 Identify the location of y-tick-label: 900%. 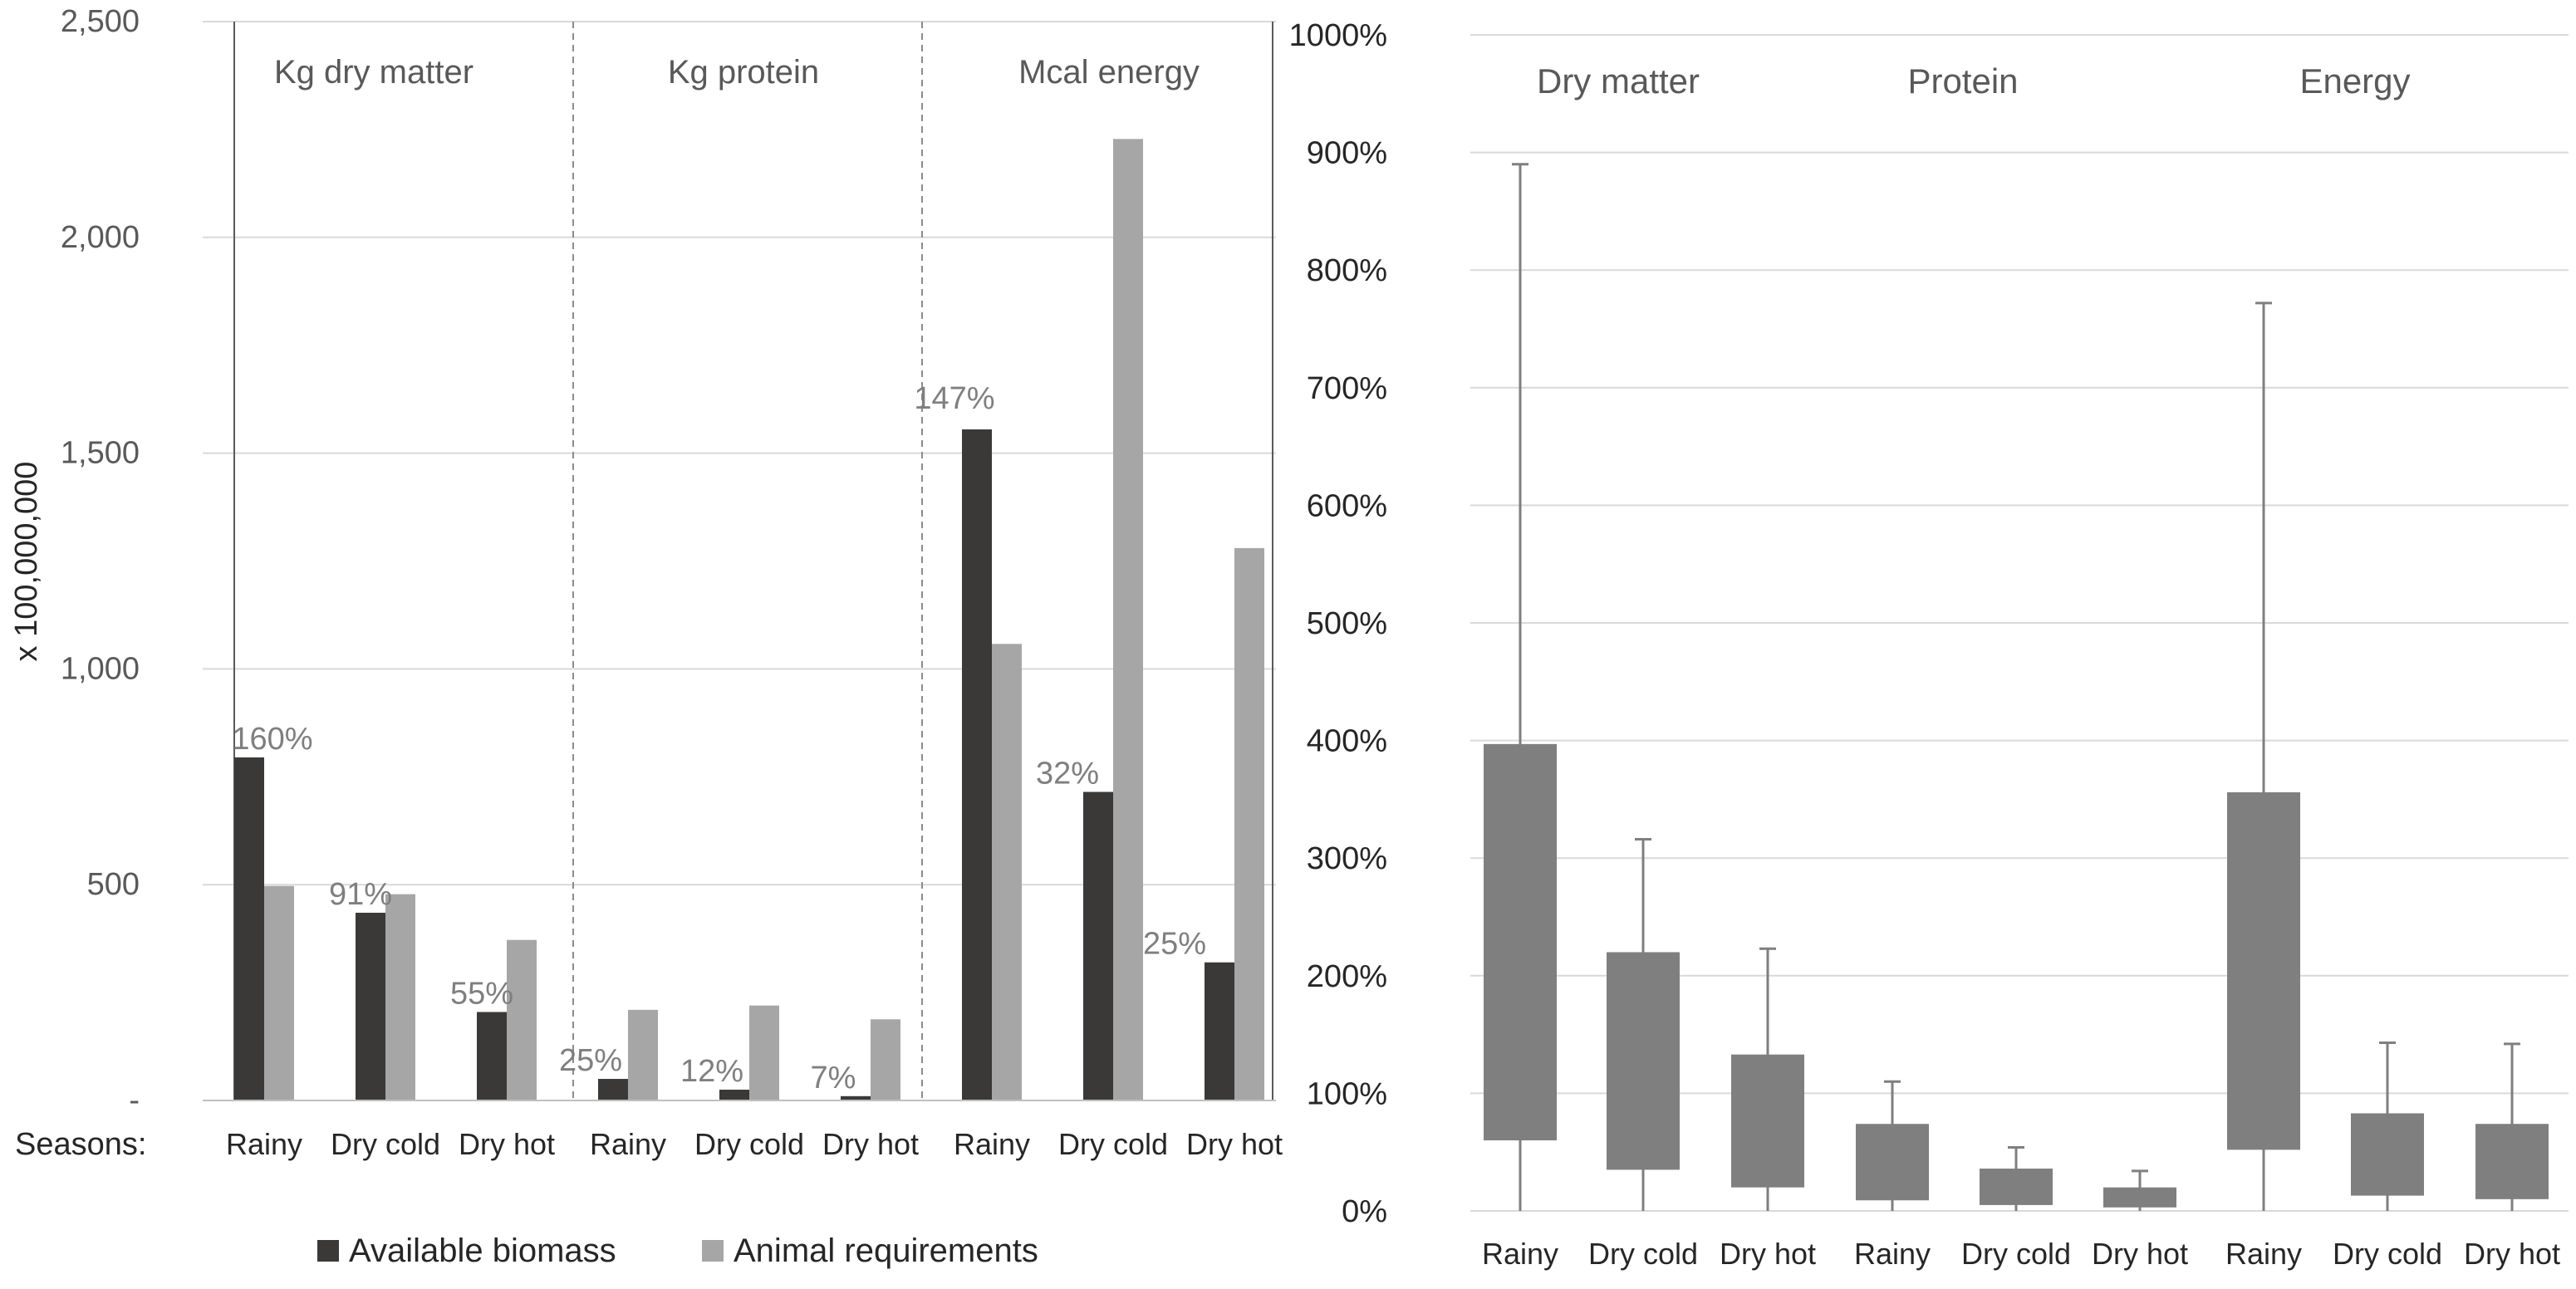
(1347, 153).